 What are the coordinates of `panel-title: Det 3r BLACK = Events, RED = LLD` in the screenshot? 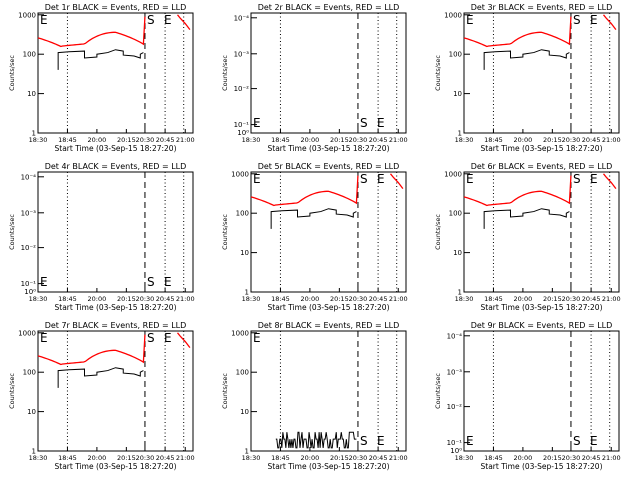 It's located at (542, 7).